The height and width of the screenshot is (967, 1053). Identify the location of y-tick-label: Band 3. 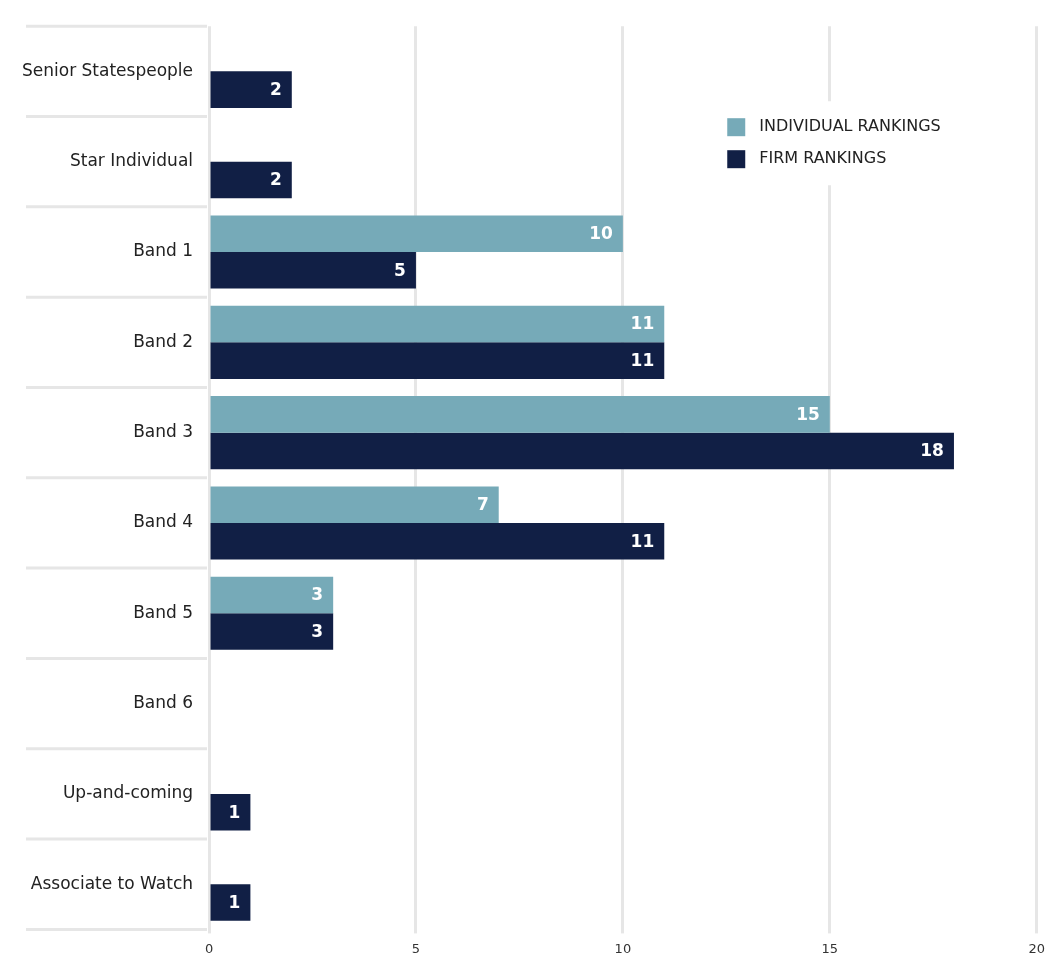
(163, 431).